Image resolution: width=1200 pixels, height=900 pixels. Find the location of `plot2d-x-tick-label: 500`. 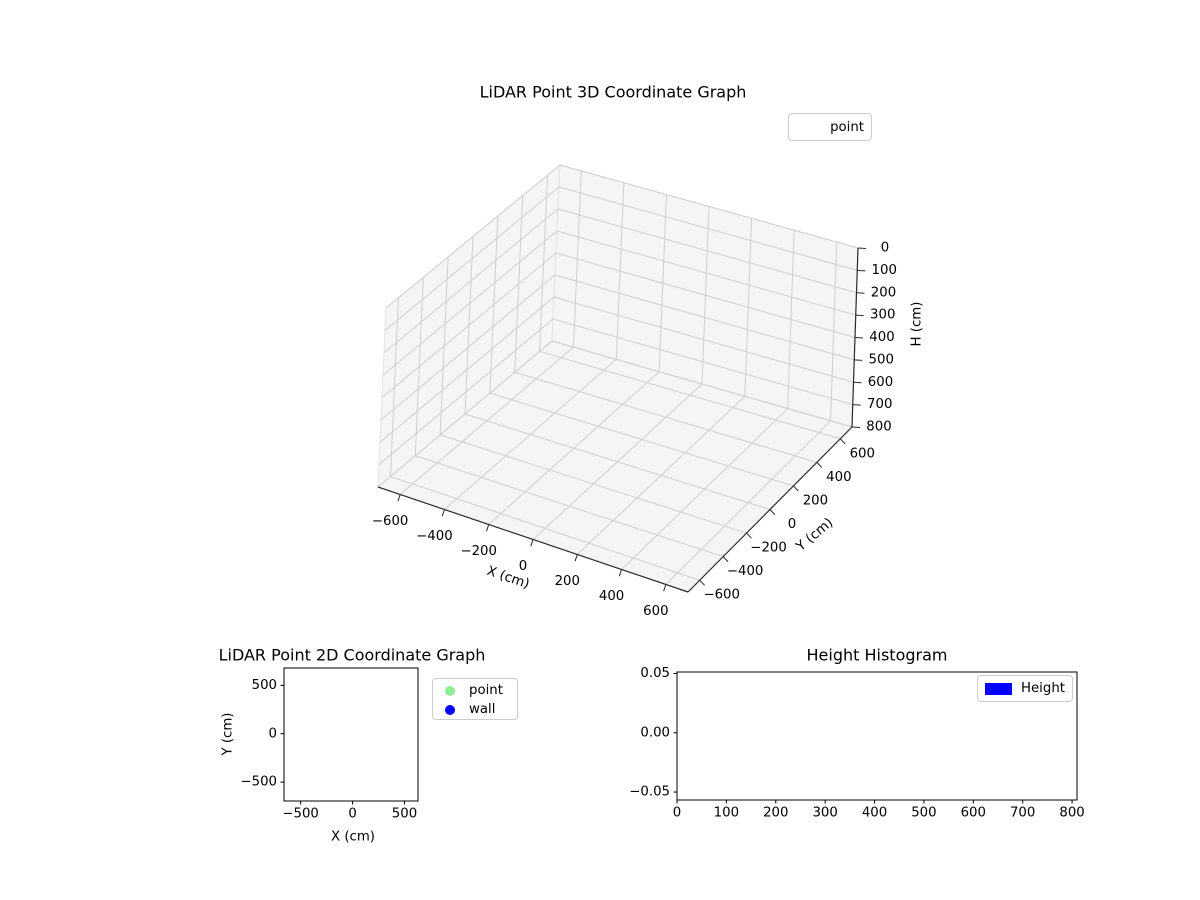

plot2d-x-tick-label: 500 is located at coordinates (404, 814).